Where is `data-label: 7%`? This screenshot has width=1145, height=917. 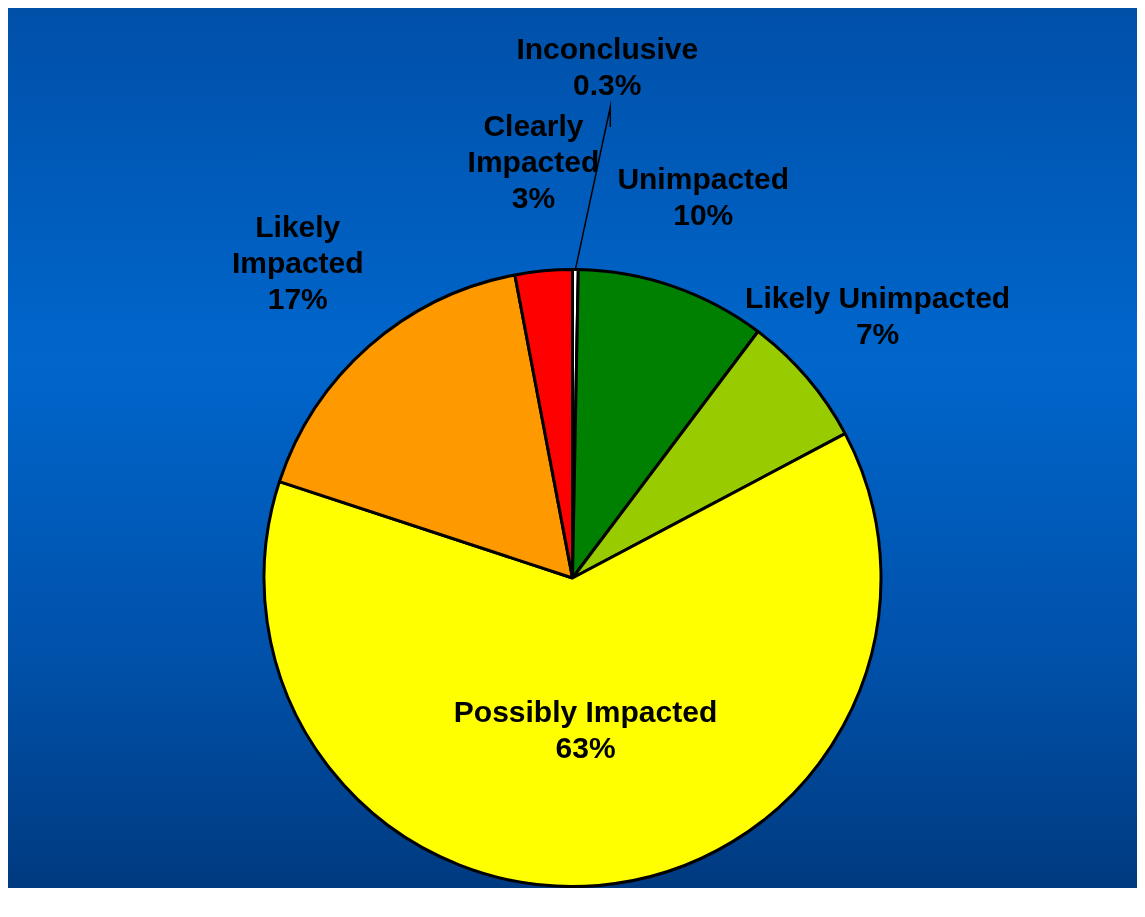
data-label: 7% is located at coordinates (877, 333).